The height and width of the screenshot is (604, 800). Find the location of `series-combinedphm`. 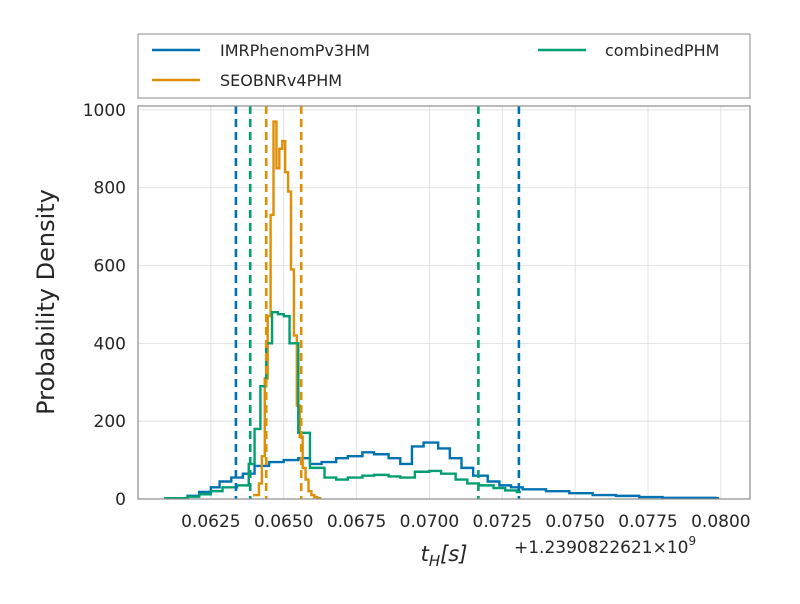

series-combinedphm is located at coordinates (342, 405).